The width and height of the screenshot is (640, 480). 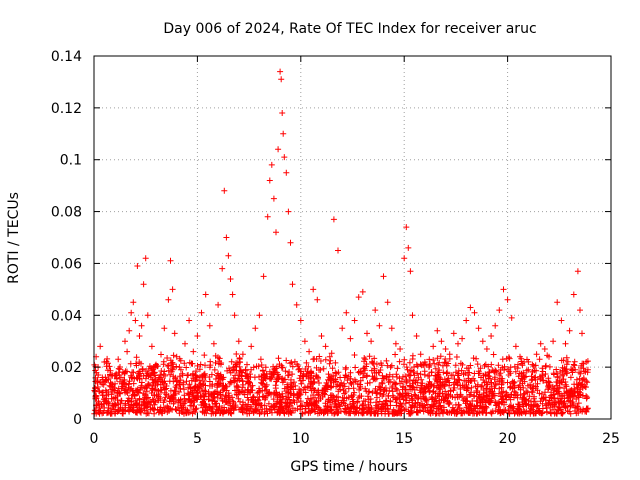 What do you see at coordinates (348, 467) in the screenshot?
I see `x-axis-label: GPS time / hours` at bounding box center [348, 467].